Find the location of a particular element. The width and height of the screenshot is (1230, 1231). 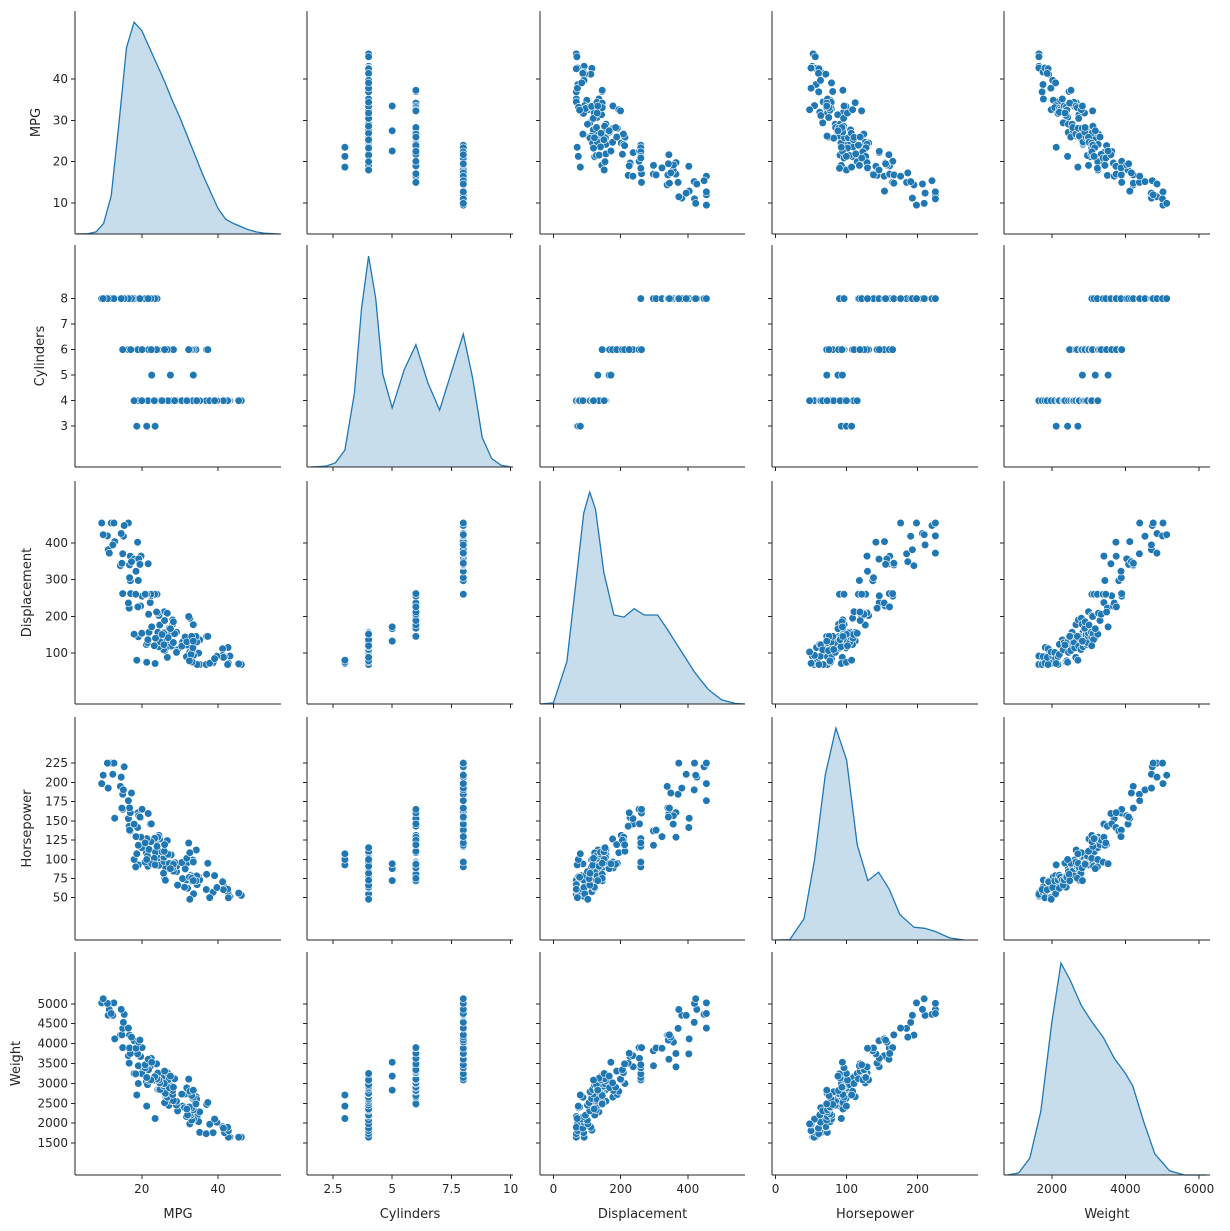

panel-cylinders-vs-mpg: 3 4 5 6 7 8 is located at coordinates (170, 358).